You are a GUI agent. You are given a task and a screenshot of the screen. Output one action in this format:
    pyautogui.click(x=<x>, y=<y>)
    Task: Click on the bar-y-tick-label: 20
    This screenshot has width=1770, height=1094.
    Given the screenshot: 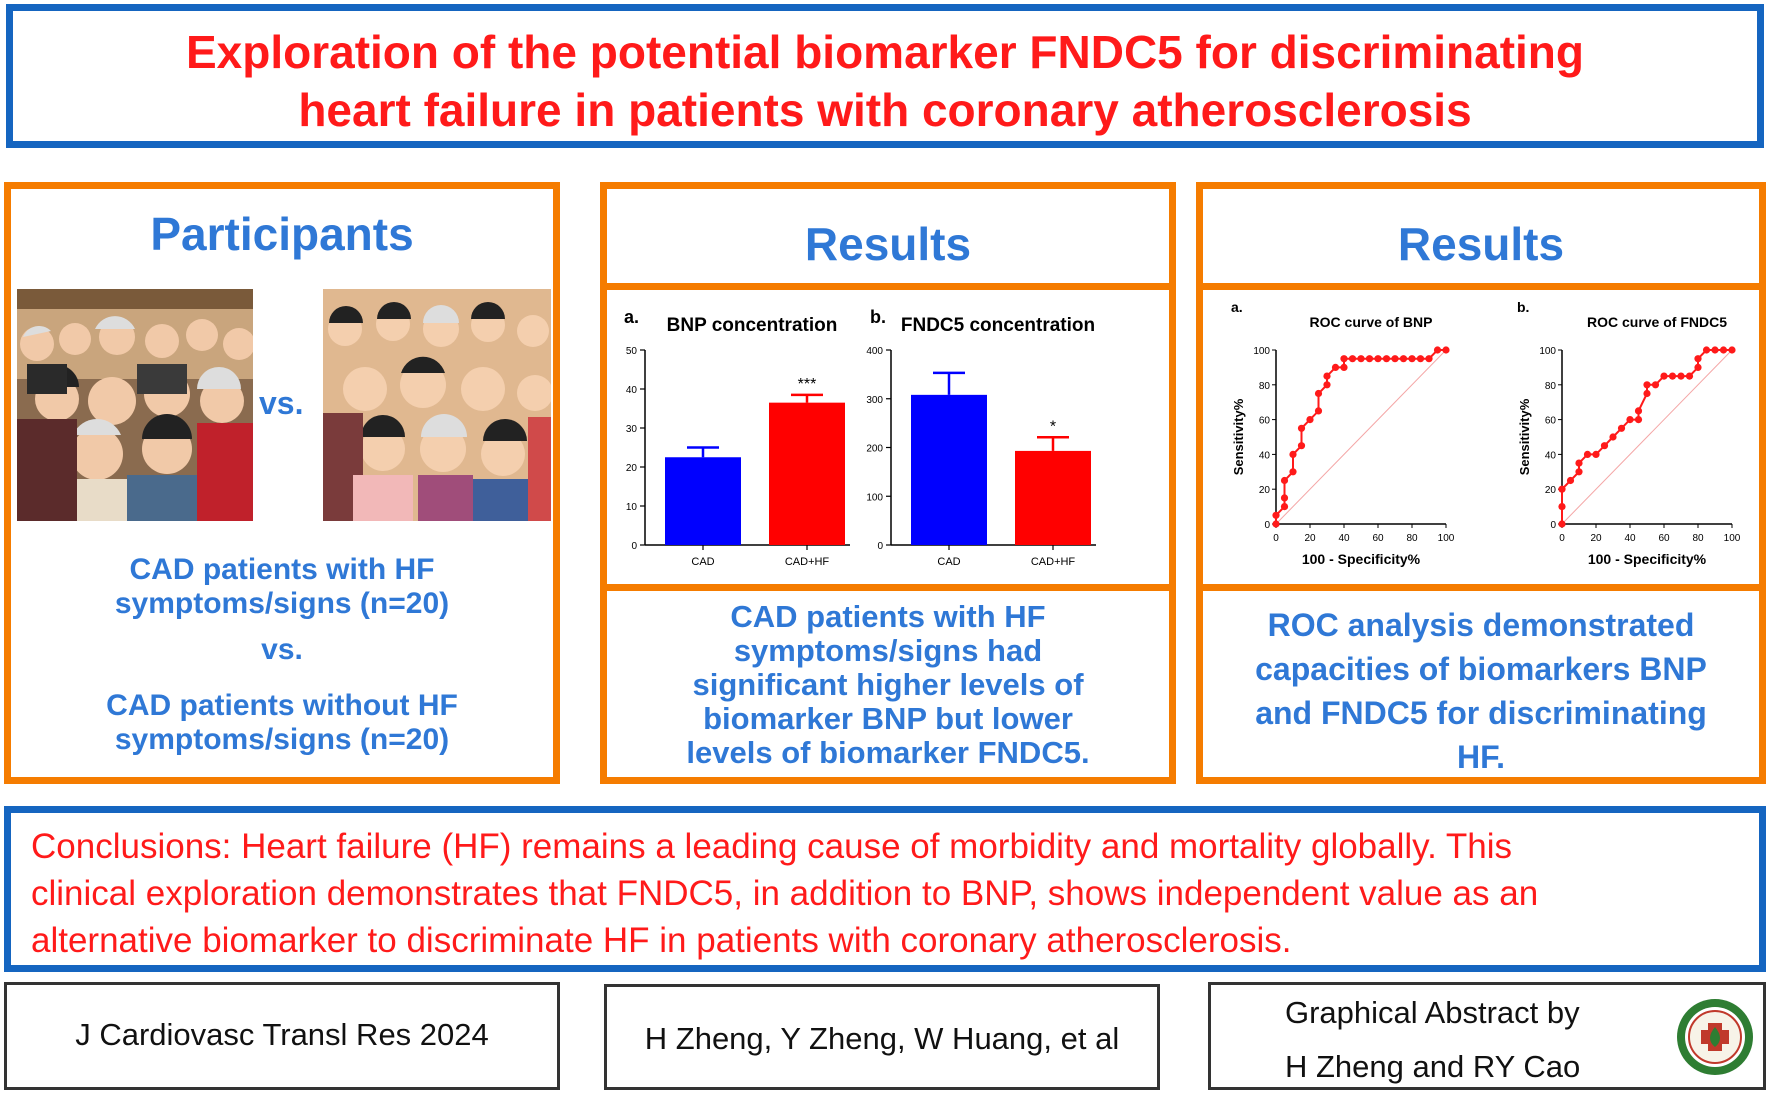 What is the action you would take?
    pyautogui.click(x=632, y=468)
    